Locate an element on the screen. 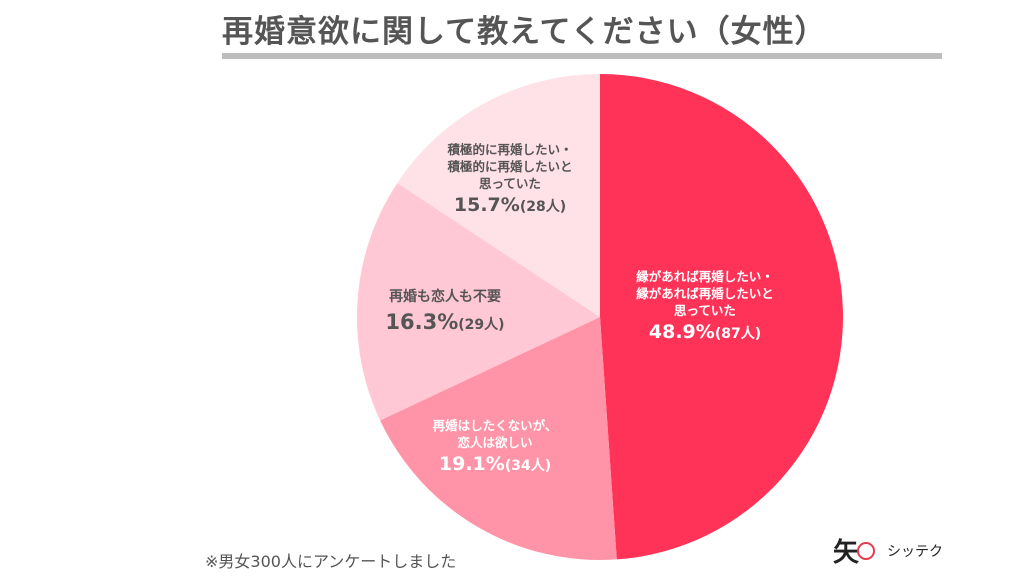 The width and height of the screenshot is (1024, 576). slice-label-2: 再婚も恋人も不要 16.3%(29人) is located at coordinates (445, 313).